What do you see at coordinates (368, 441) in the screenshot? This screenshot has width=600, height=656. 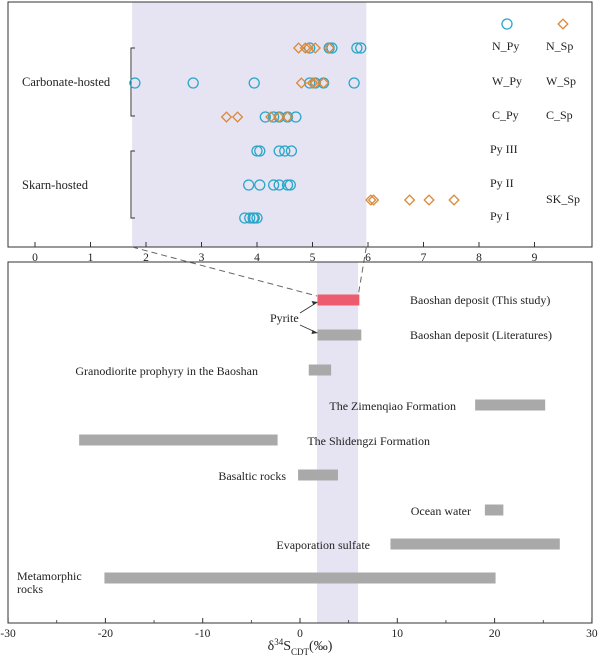 I see `bar-label: The Shidengzi Formation` at bounding box center [368, 441].